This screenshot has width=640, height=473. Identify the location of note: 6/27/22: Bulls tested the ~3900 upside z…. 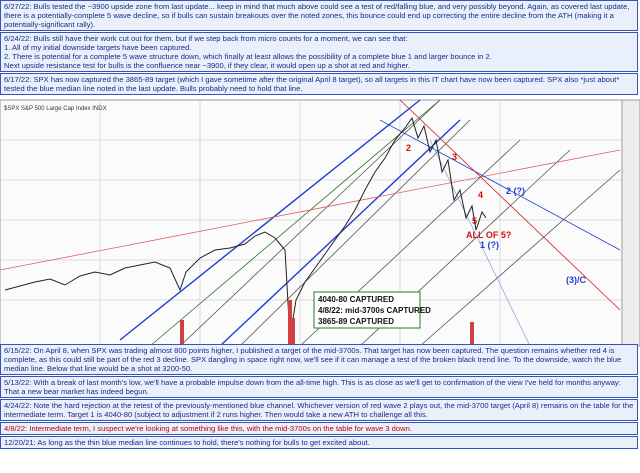
(319, 15).